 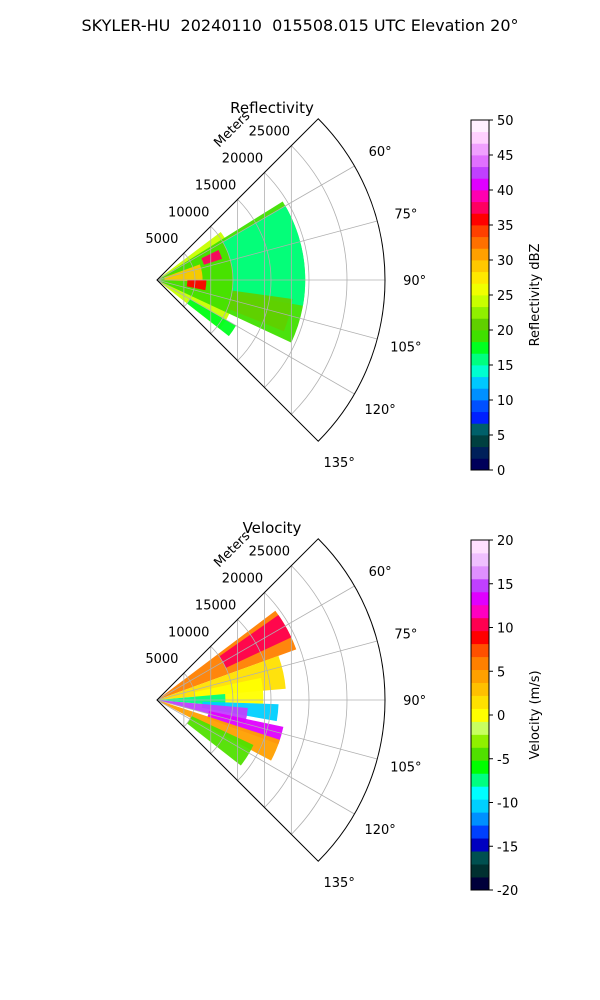 I want to click on panel-title: Reflectivity, so click(x=272, y=108).